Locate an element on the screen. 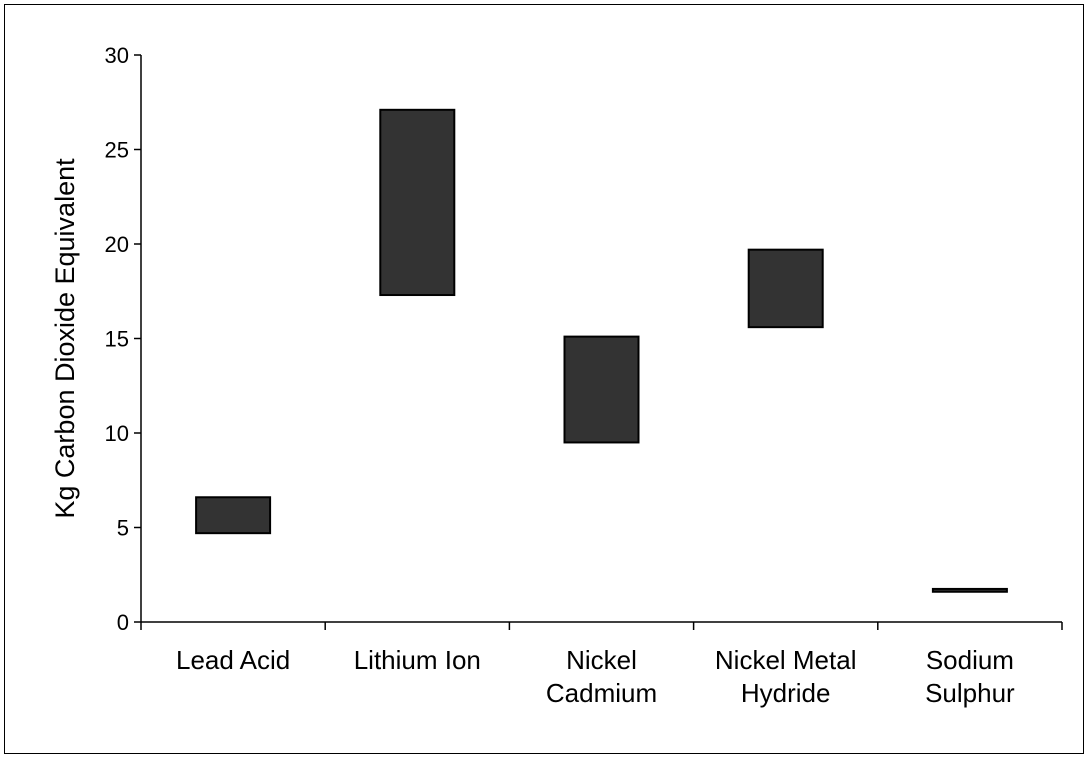  x-category-label: Nickel Metal Hydride is located at coordinates (786, 676).